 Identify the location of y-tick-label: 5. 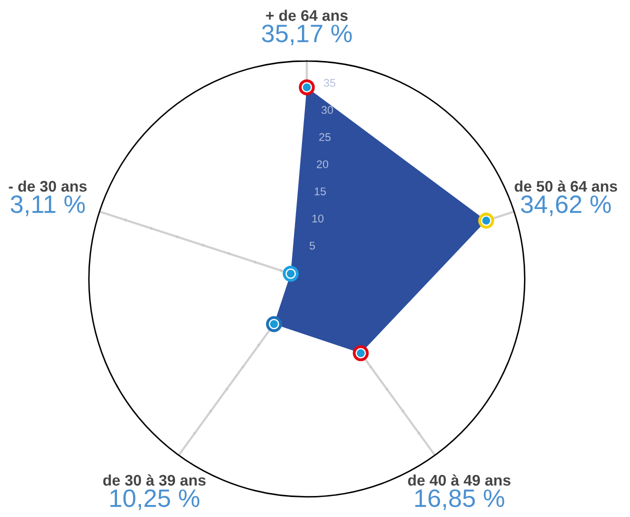
(312, 246).